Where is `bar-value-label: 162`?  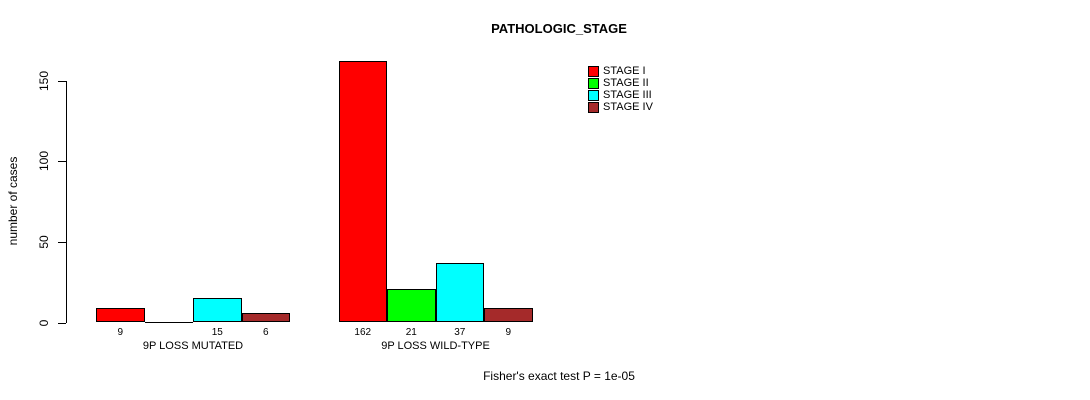 bar-value-label: 162 is located at coordinates (363, 332).